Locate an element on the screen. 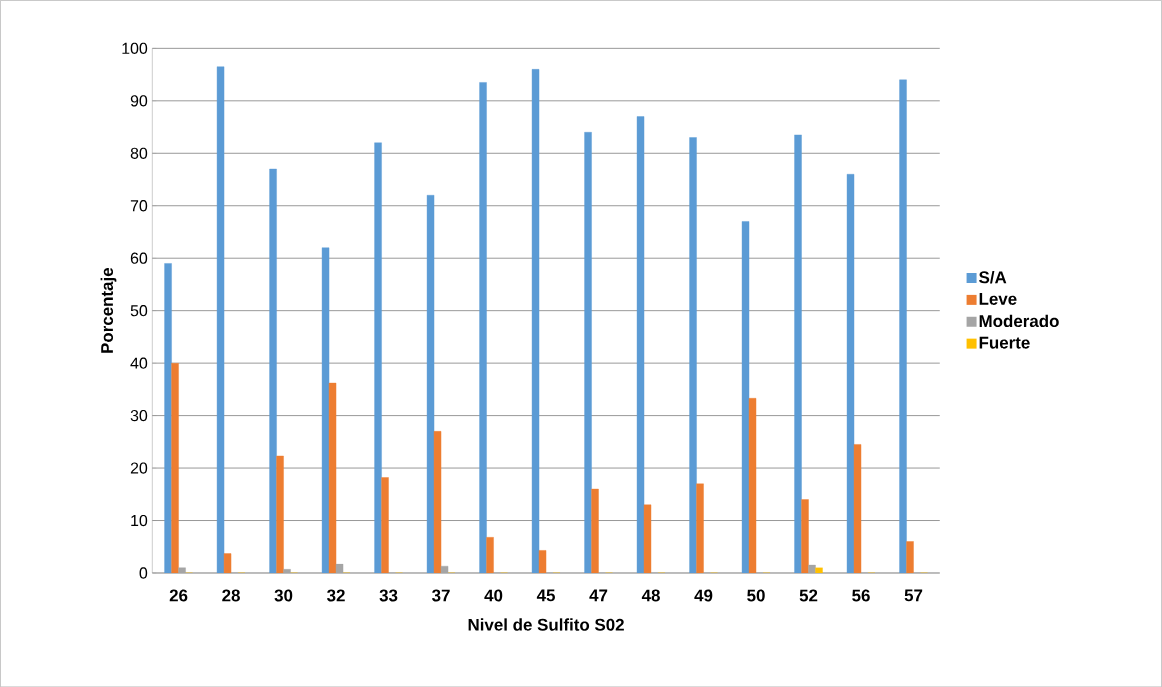  x-tick-label: 57 is located at coordinates (913, 595).